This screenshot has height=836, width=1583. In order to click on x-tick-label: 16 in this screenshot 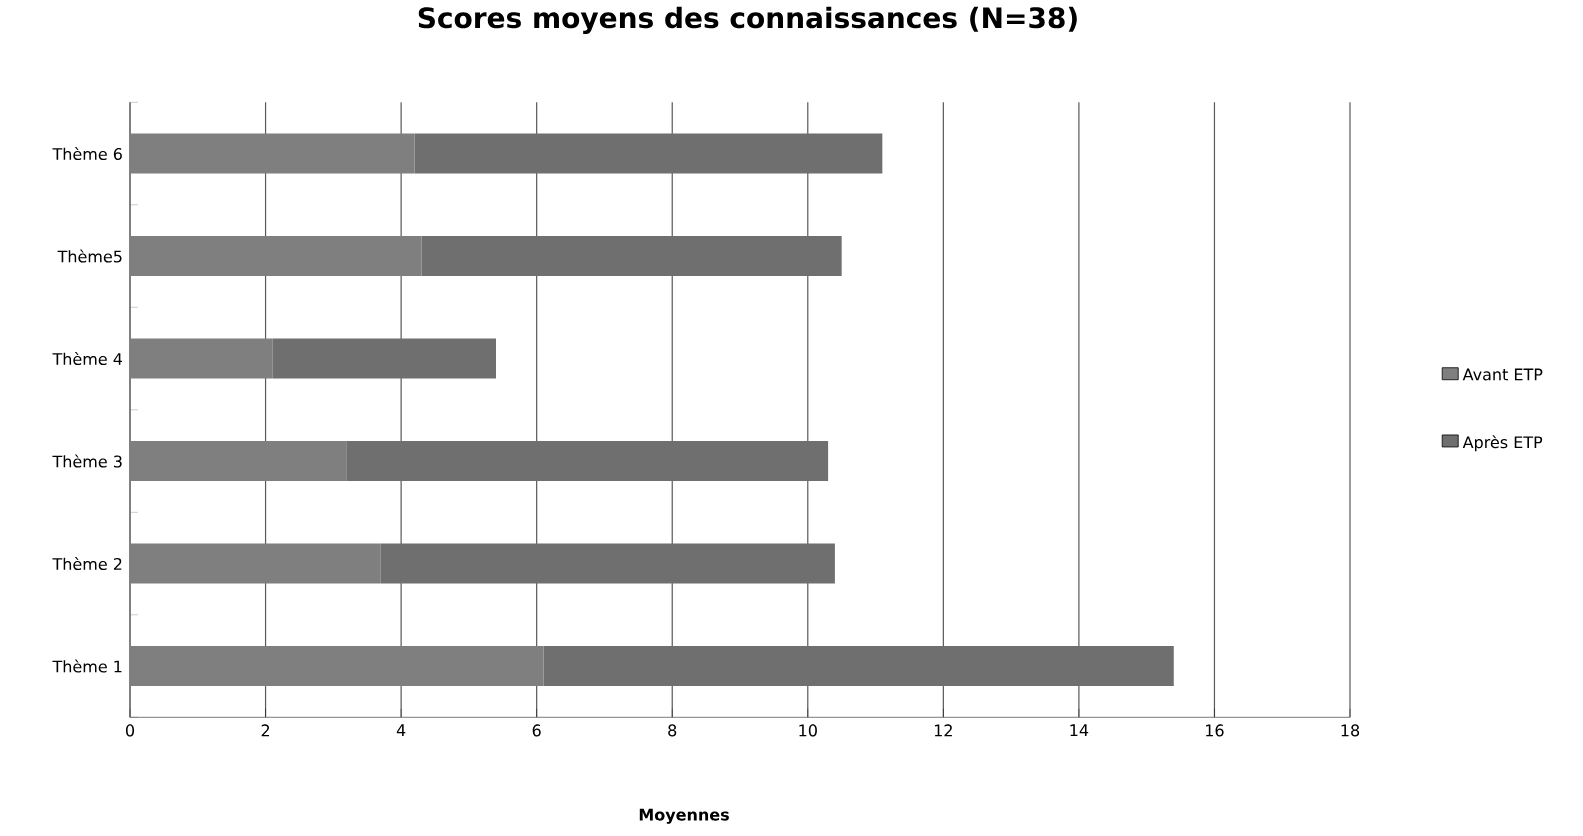, I will do `click(1215, 730)`.